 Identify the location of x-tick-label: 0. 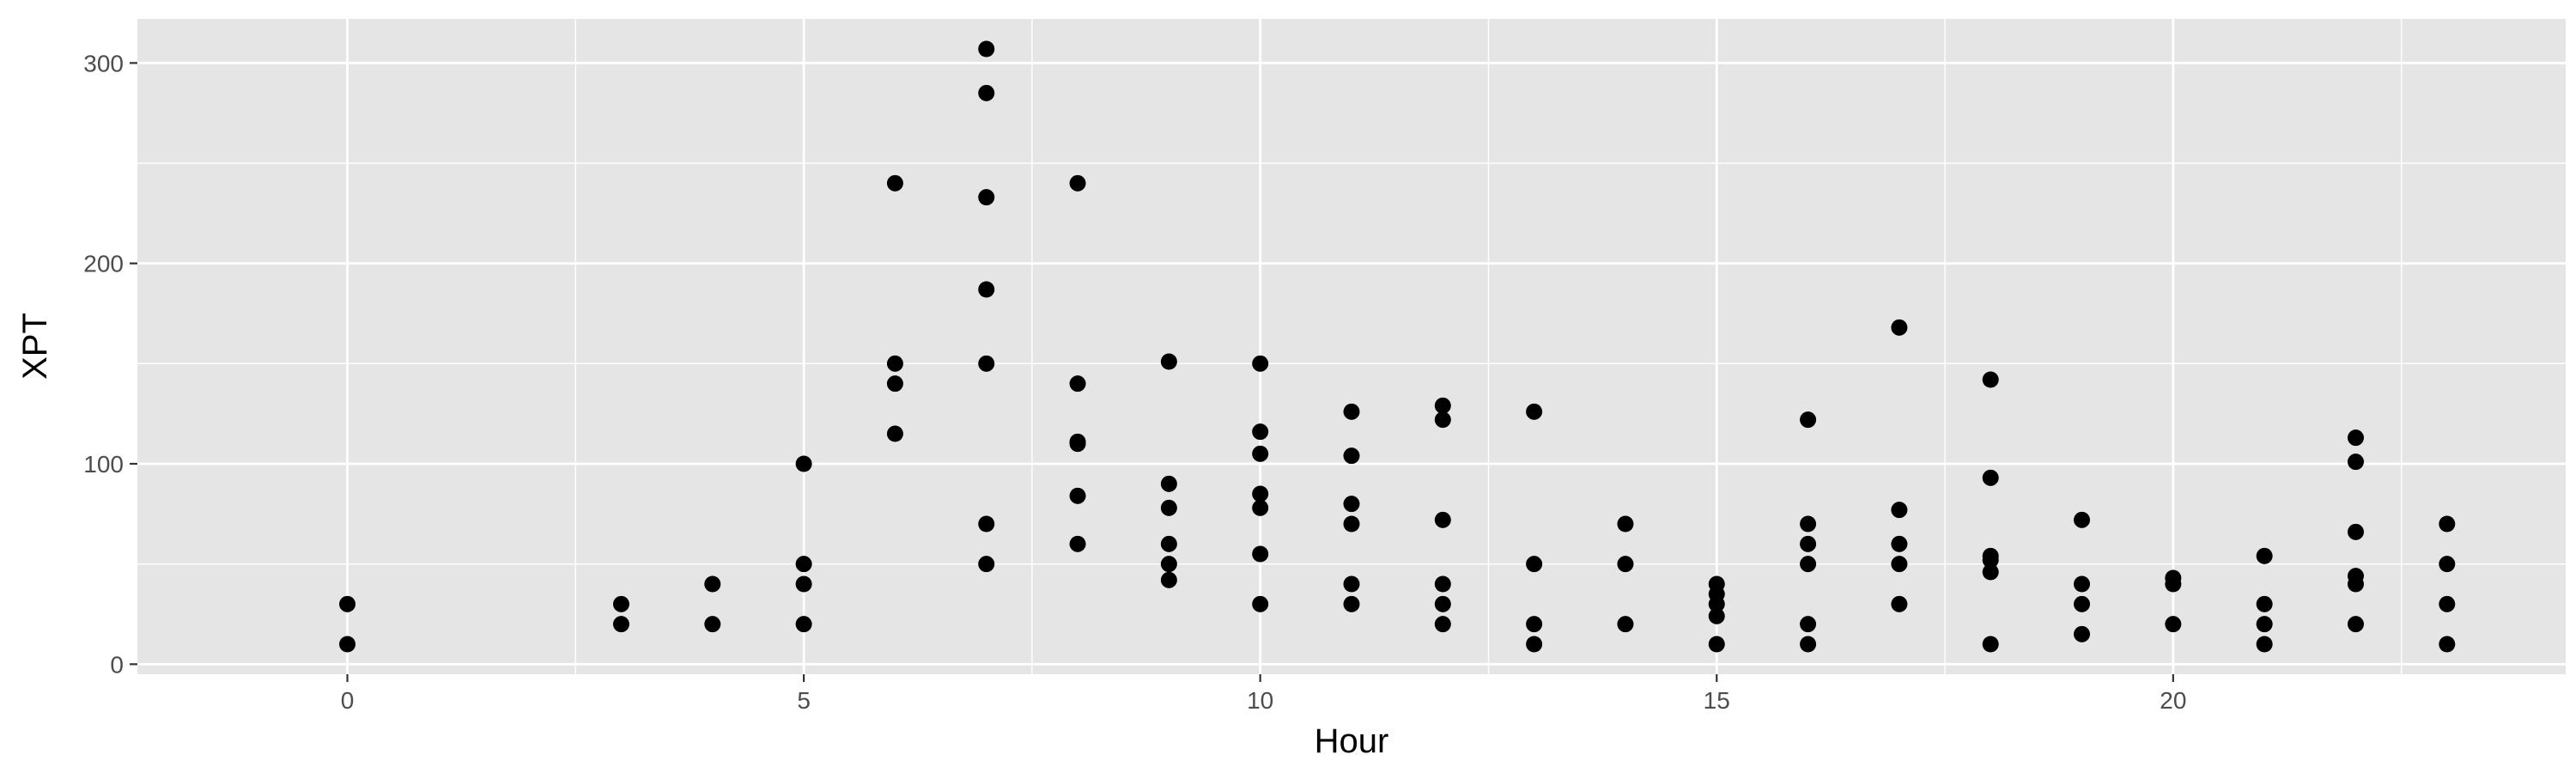
(348, 700).